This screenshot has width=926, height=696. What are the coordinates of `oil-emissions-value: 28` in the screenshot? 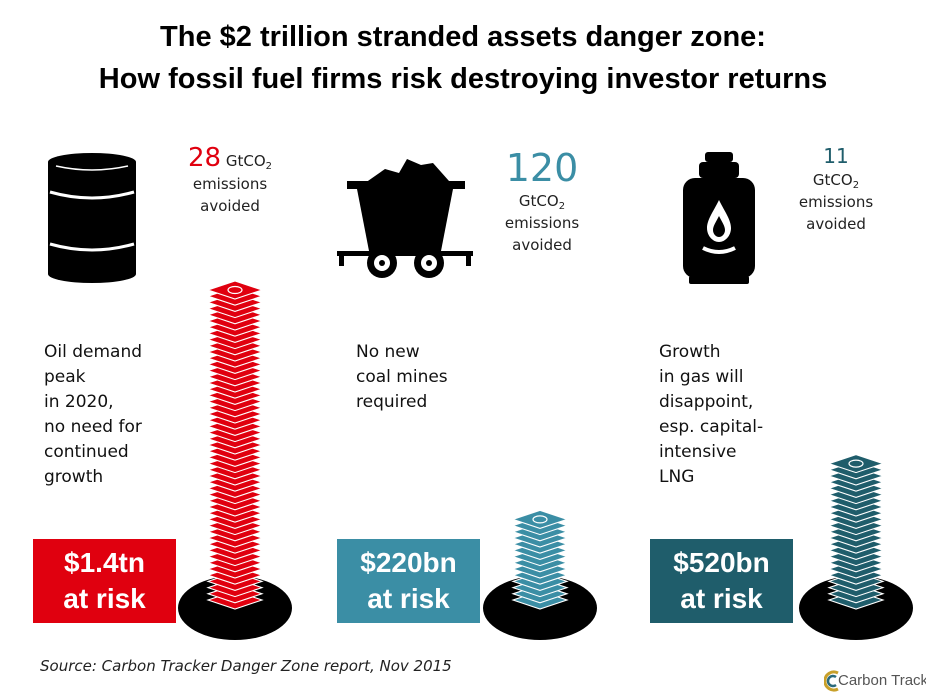 It's located at (204, 158).